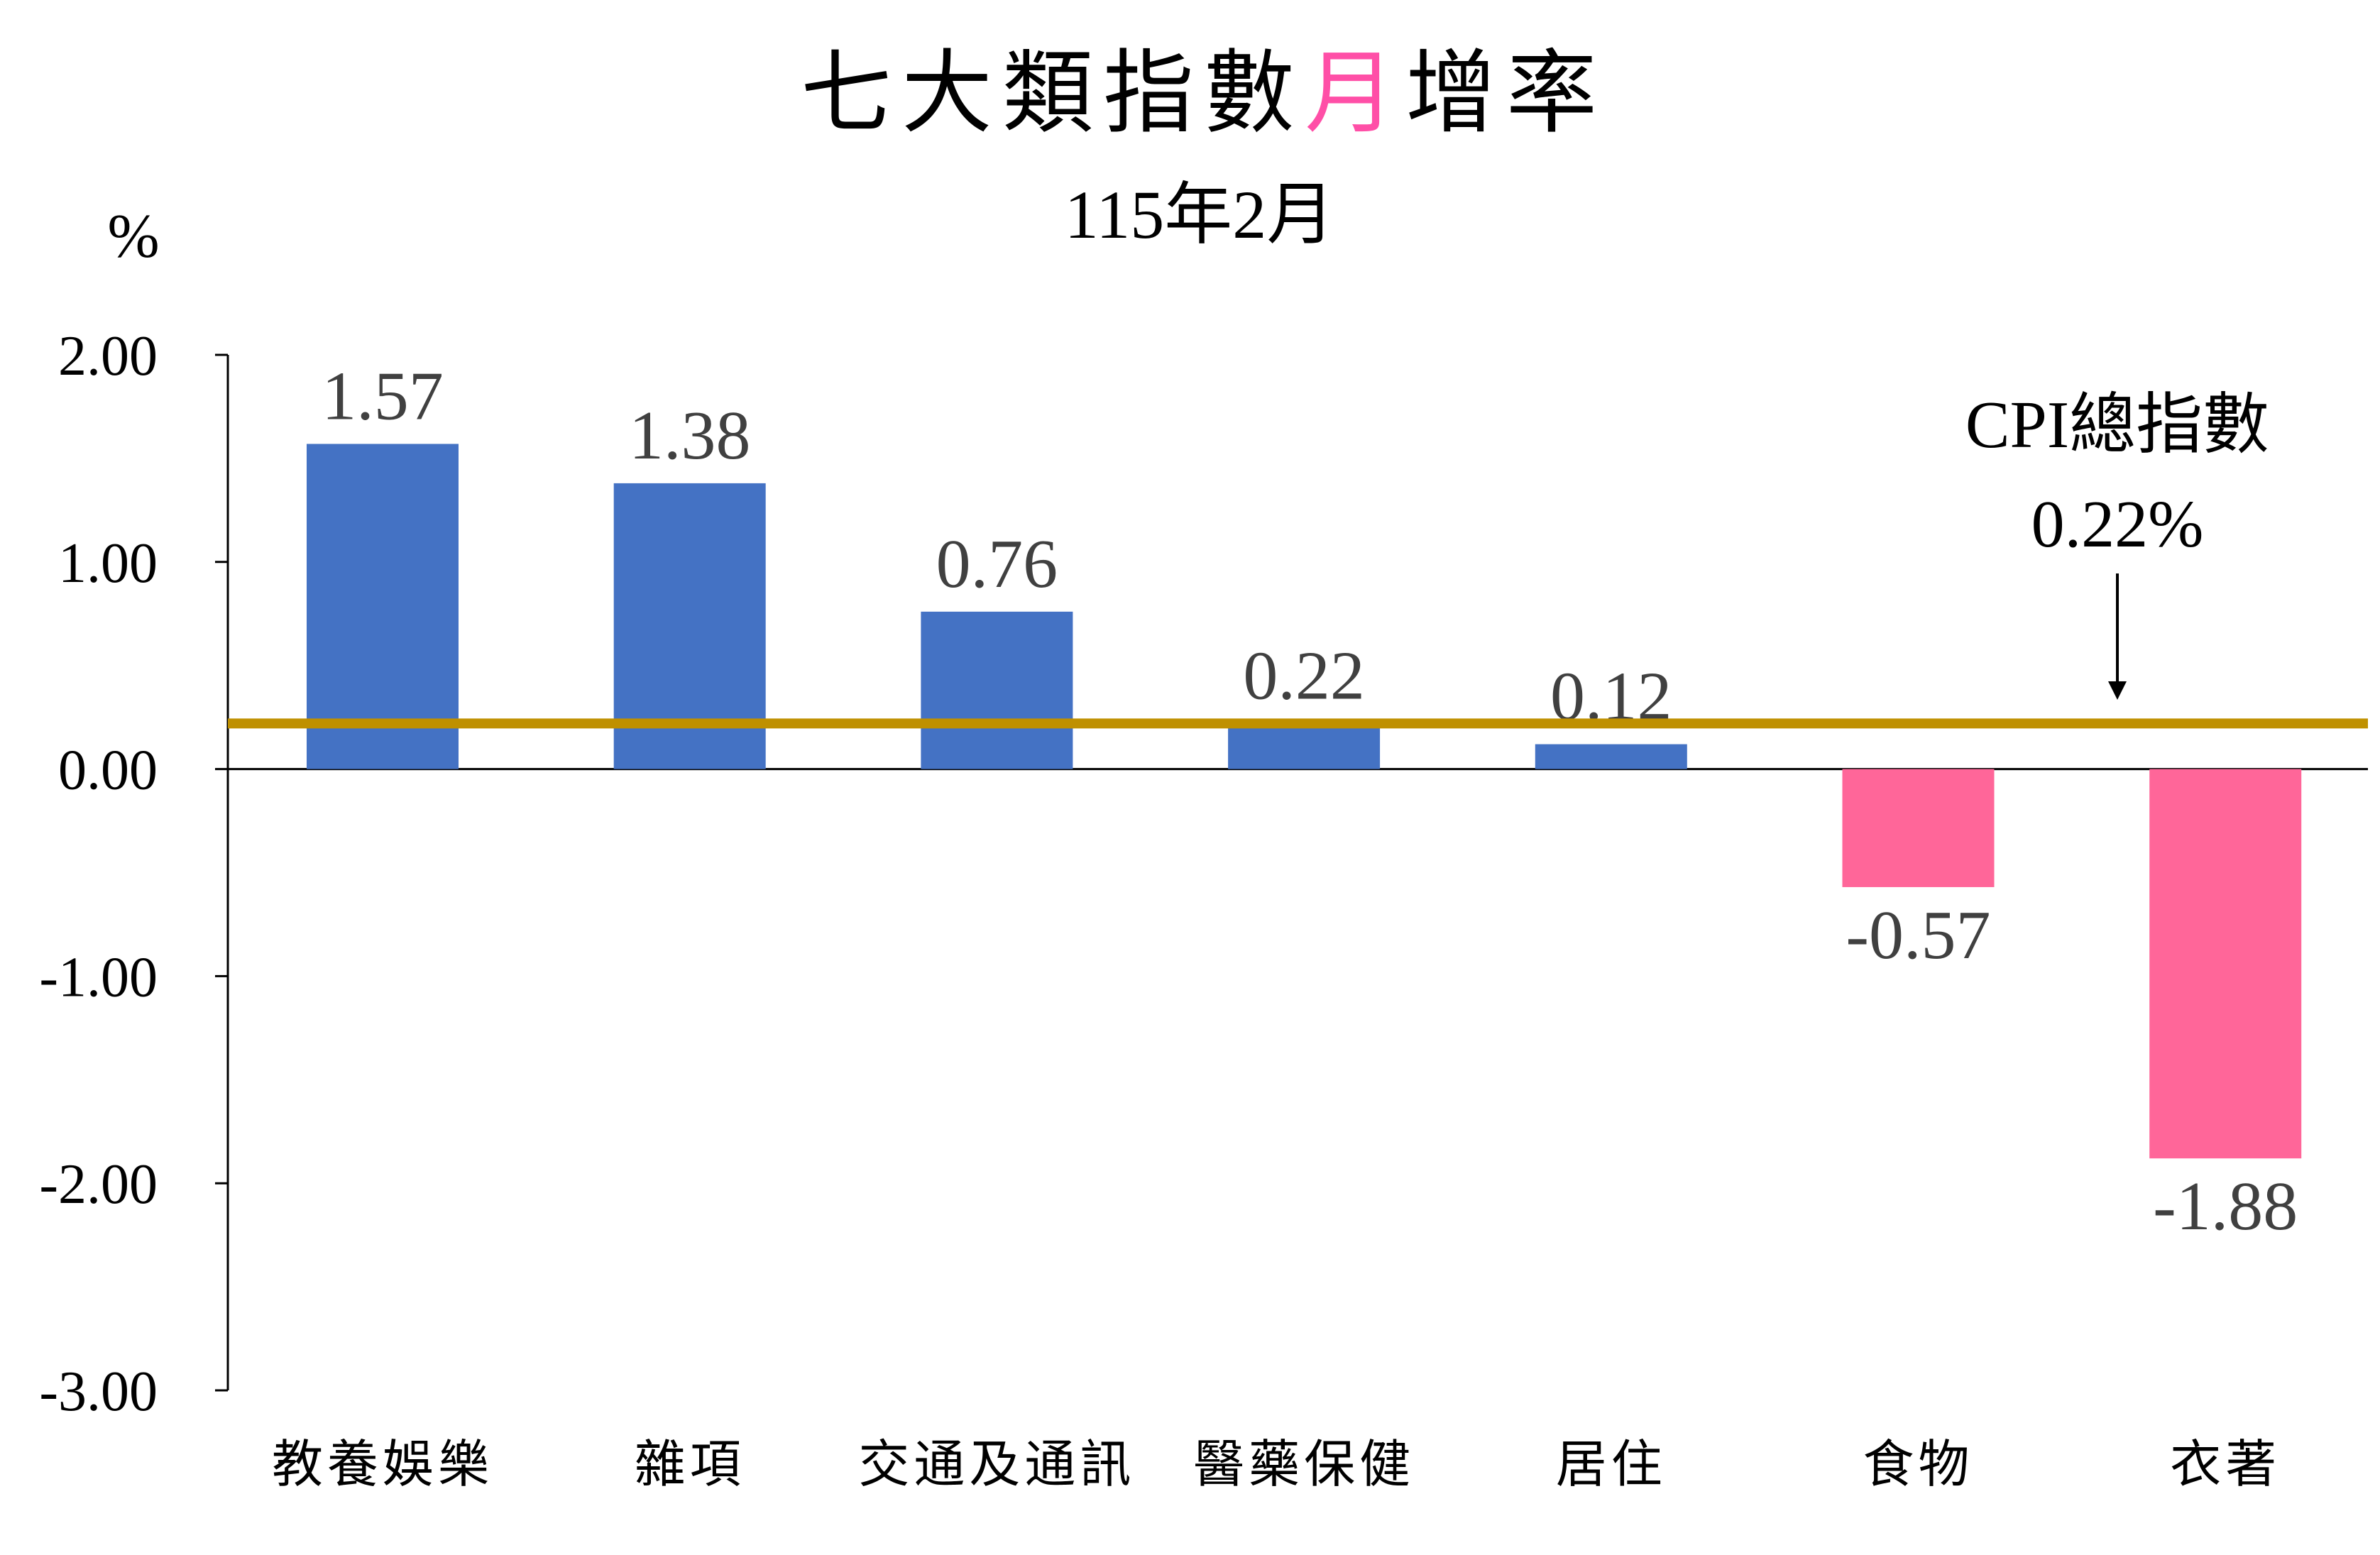 Image resolution: width=2380 pixels, height=1555 pixels. What do you see at coordinates (1053, 94) in the screenshot?
I see `title-part: 七大類指數` at bounding box center [1053, 94].